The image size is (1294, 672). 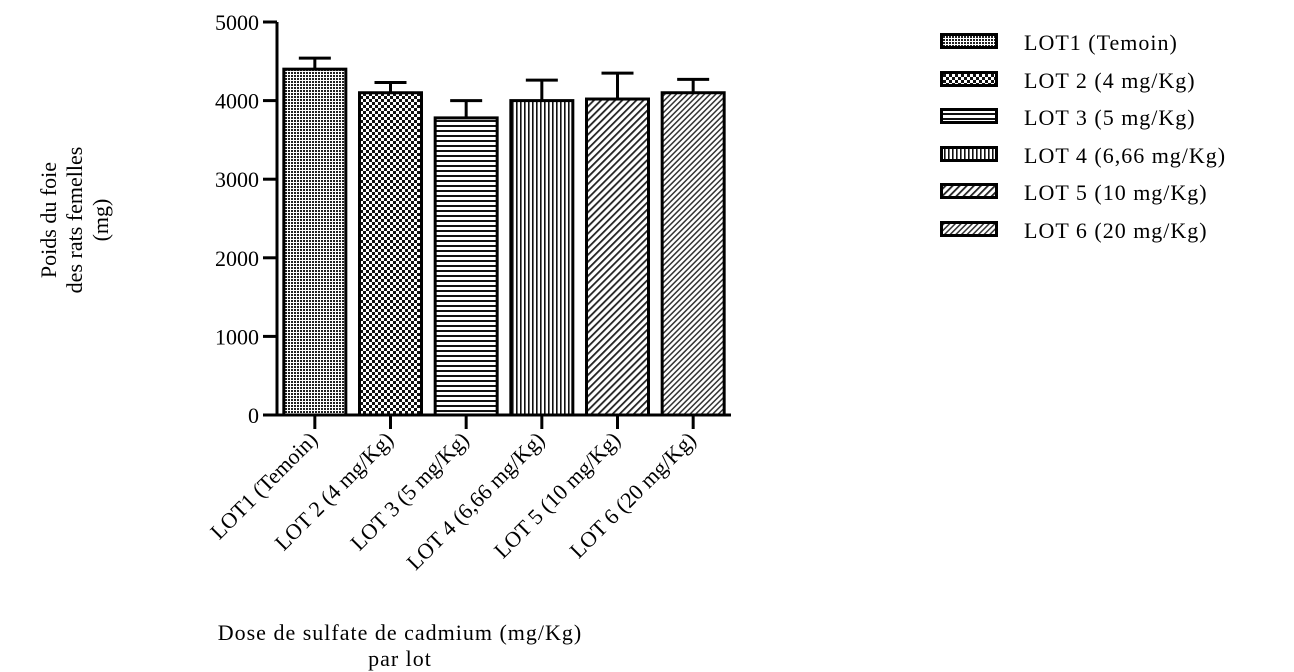 What do you see at coordinates (969, 41) in the screenshot?
I see `legend-swatch-lot1` at bounding box center [969, 41].